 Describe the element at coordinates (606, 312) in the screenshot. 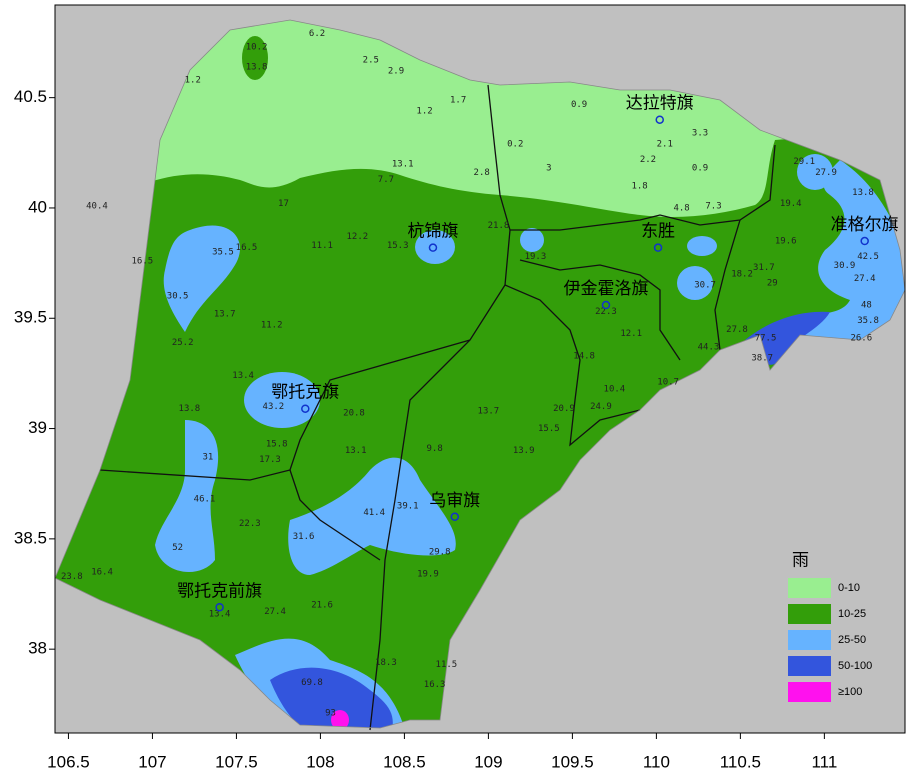

I see `station-value: 22.3` at that location.